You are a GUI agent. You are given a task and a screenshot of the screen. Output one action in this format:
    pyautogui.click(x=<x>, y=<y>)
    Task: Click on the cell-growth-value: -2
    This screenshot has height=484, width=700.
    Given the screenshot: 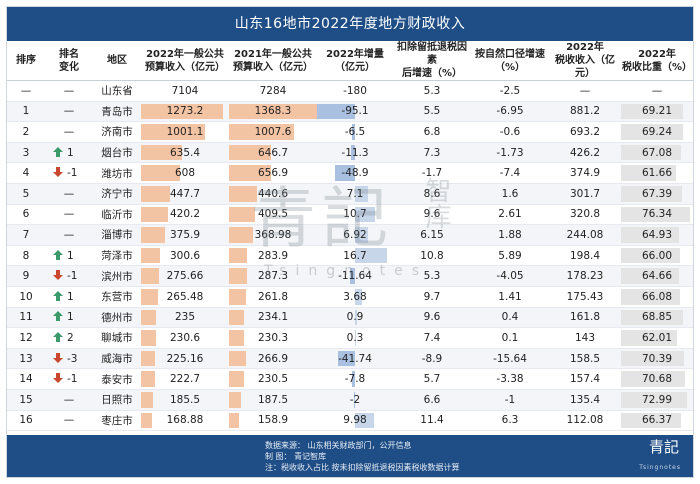 What is the action you would take?
    pyautogui.click(x=355, y=399)
    